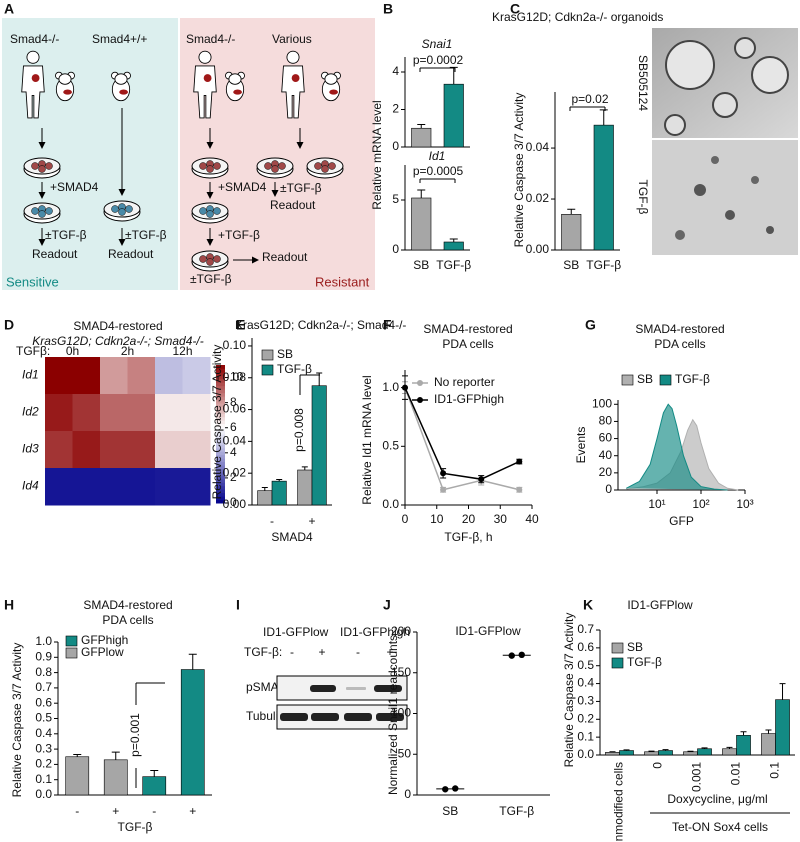 The image size is (800, 842). Describe the element at coordinates (437, 156) in the screenshot. I see `chart-title: Id1` at that location.